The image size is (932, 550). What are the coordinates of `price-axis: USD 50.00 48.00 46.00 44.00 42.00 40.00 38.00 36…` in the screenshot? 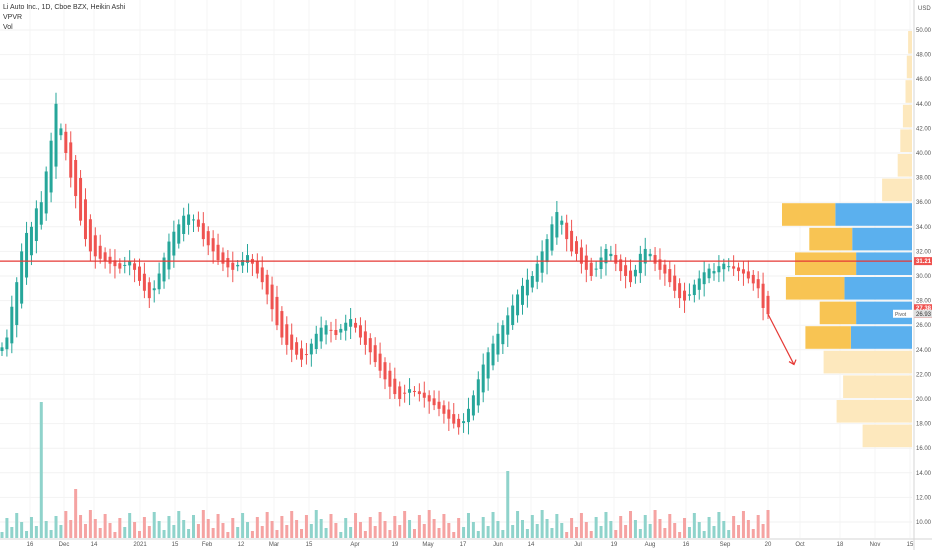 It's located at (912, 275).